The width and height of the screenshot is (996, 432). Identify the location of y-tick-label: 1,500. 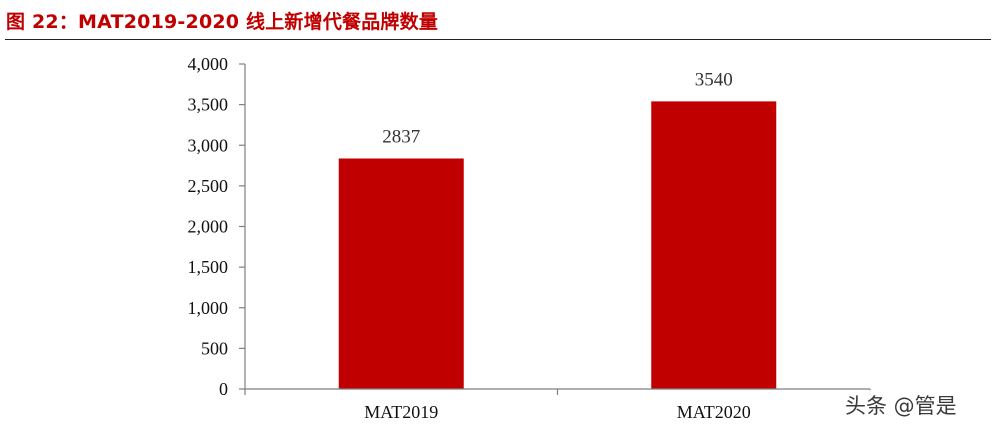
(208, 267).